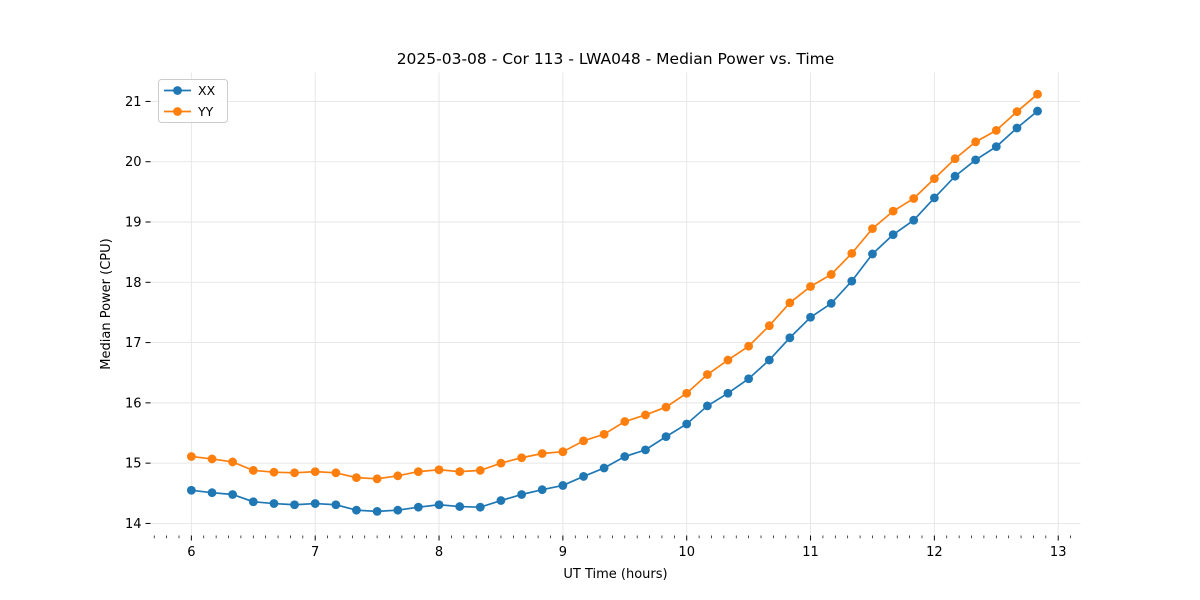  Describe the element at coordinates (810, 552) in the screenshot. I see `x-tick-label: 11` at that location.